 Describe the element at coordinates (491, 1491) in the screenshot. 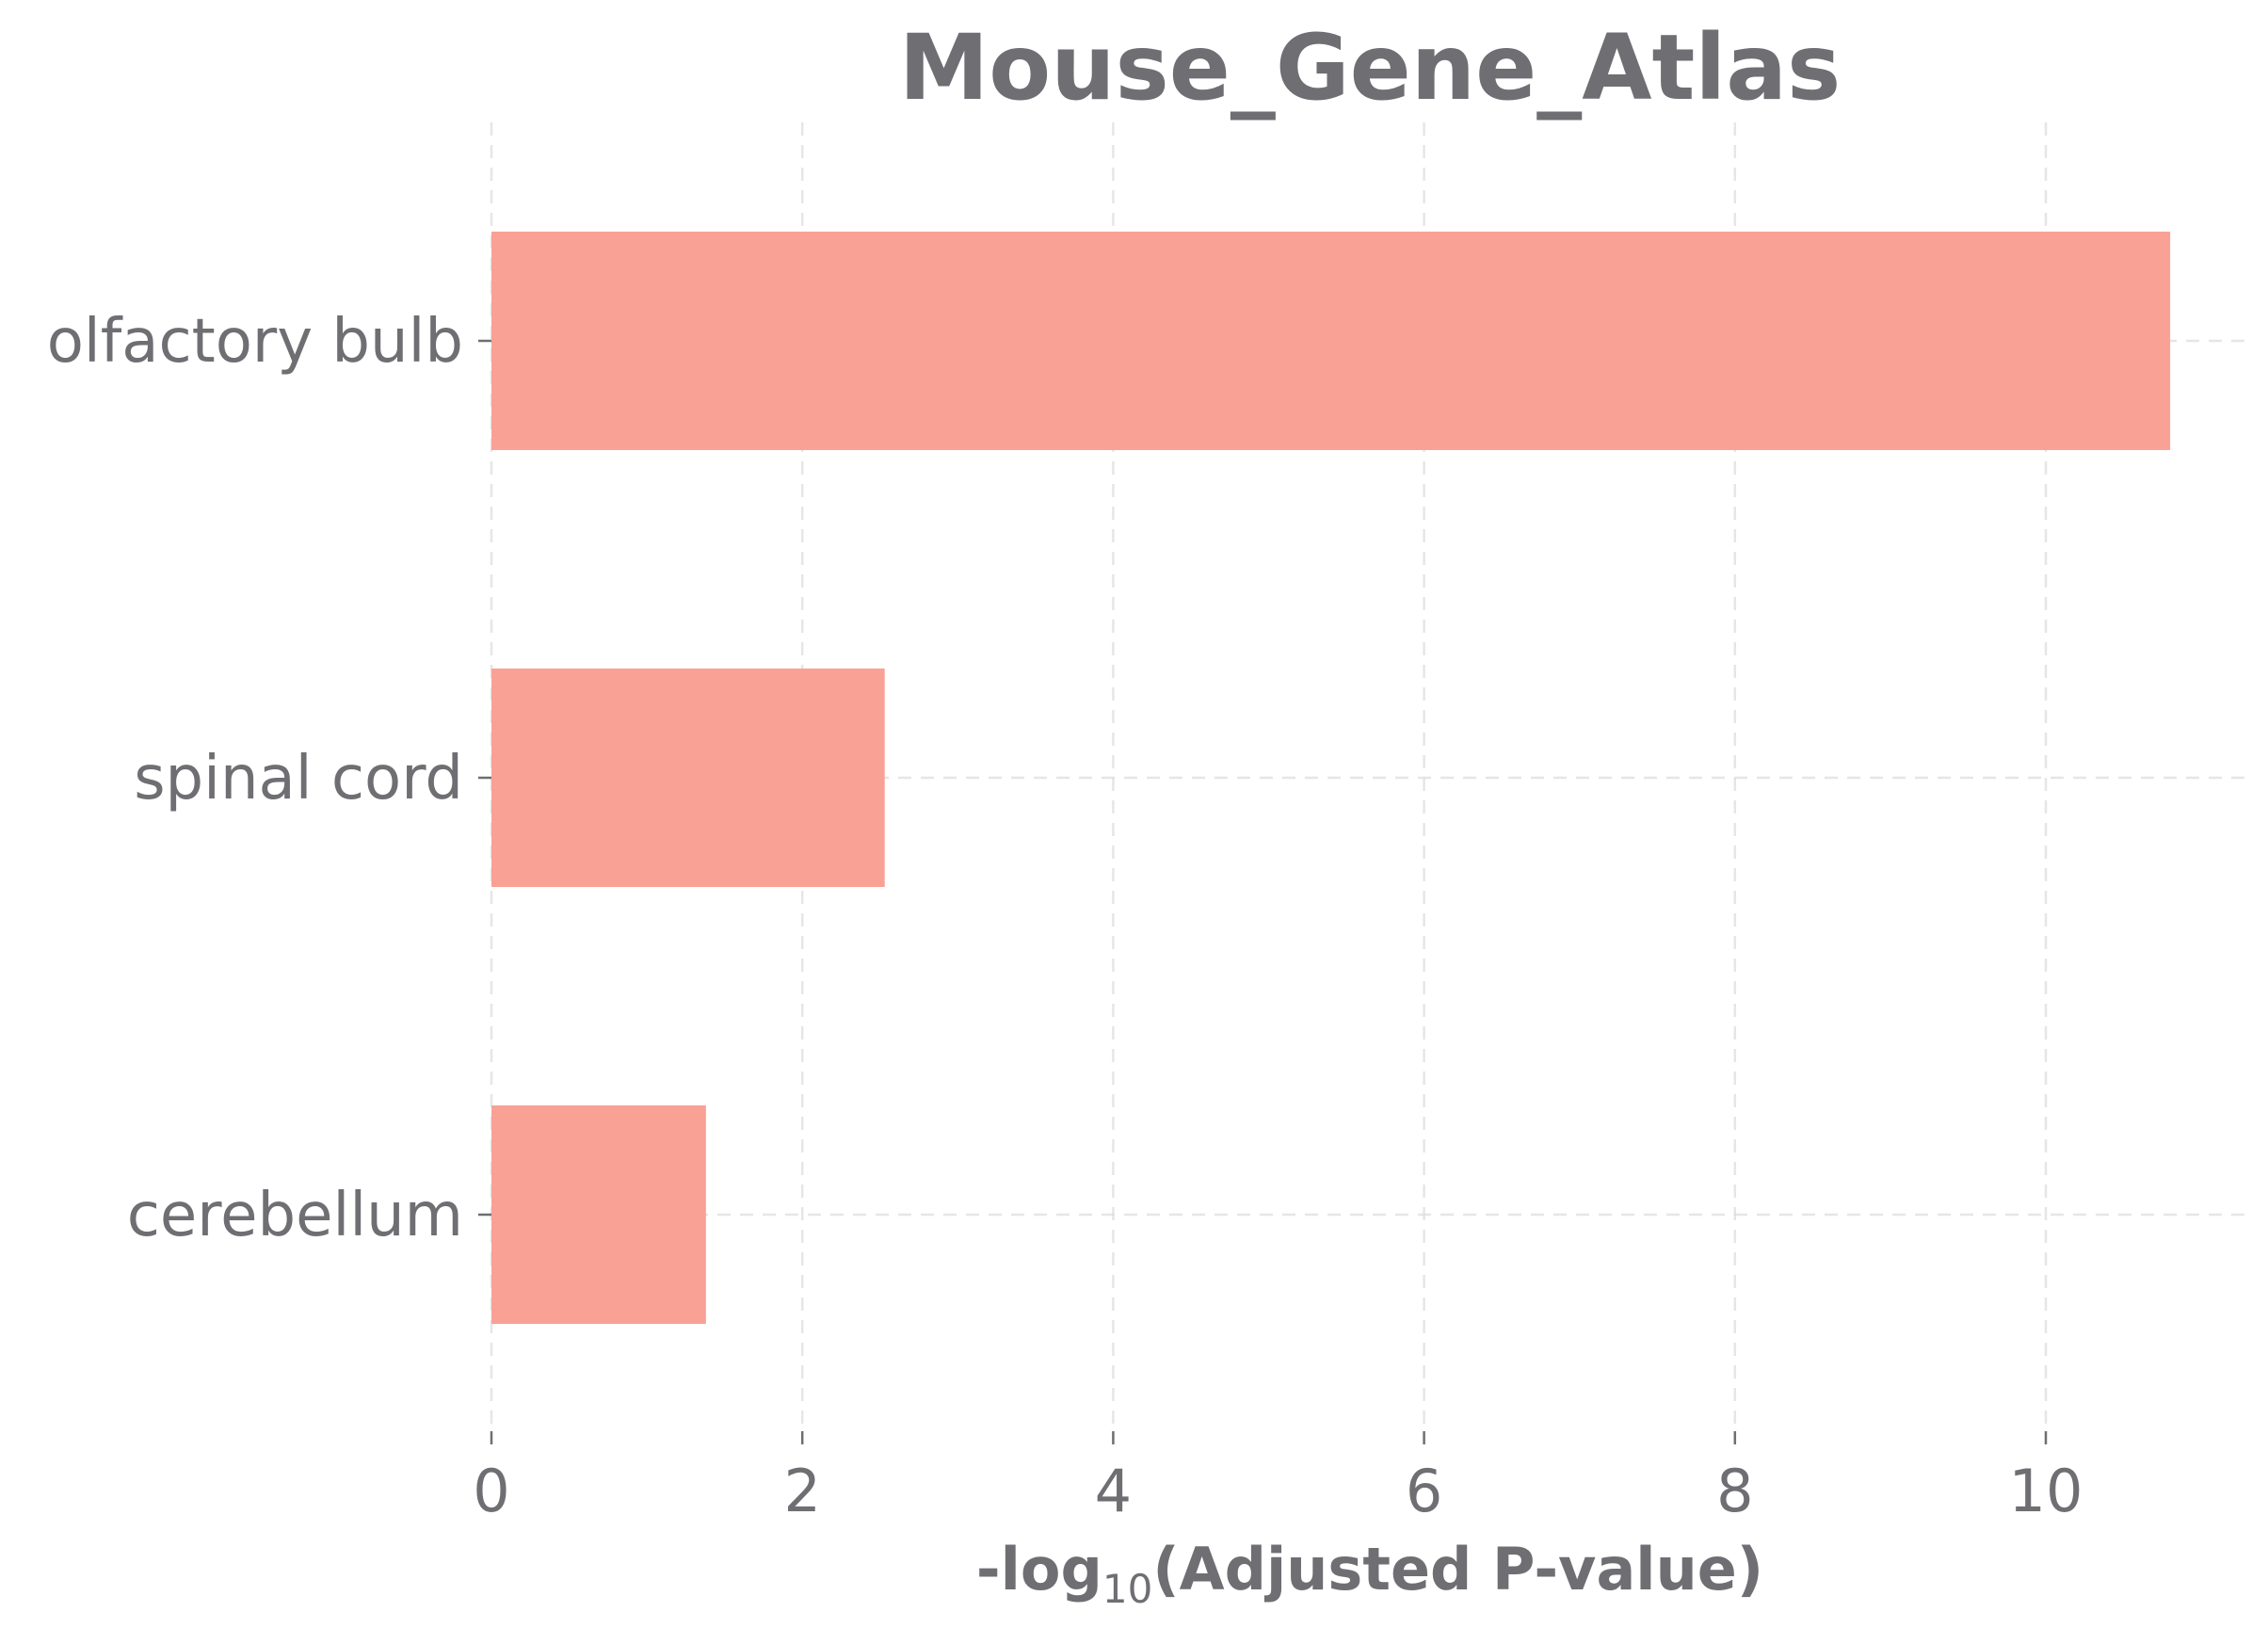

I see `x-tick-label-0: 0` at that location.